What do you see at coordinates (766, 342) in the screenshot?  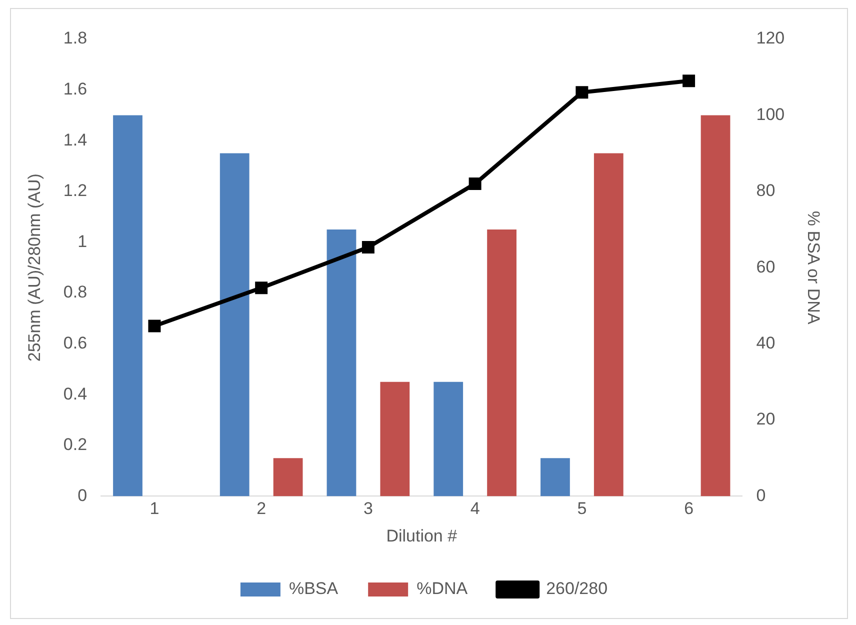 I see `y2-tick-label: 40` at bounding box center [766, 342].